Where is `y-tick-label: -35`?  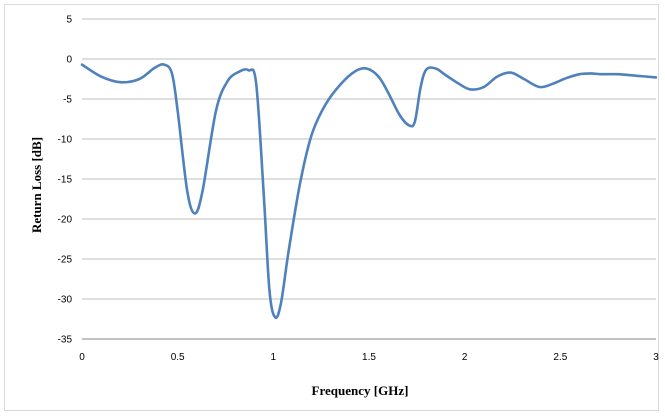 y-tick-label: -35 is located at coordinates (65, 340).